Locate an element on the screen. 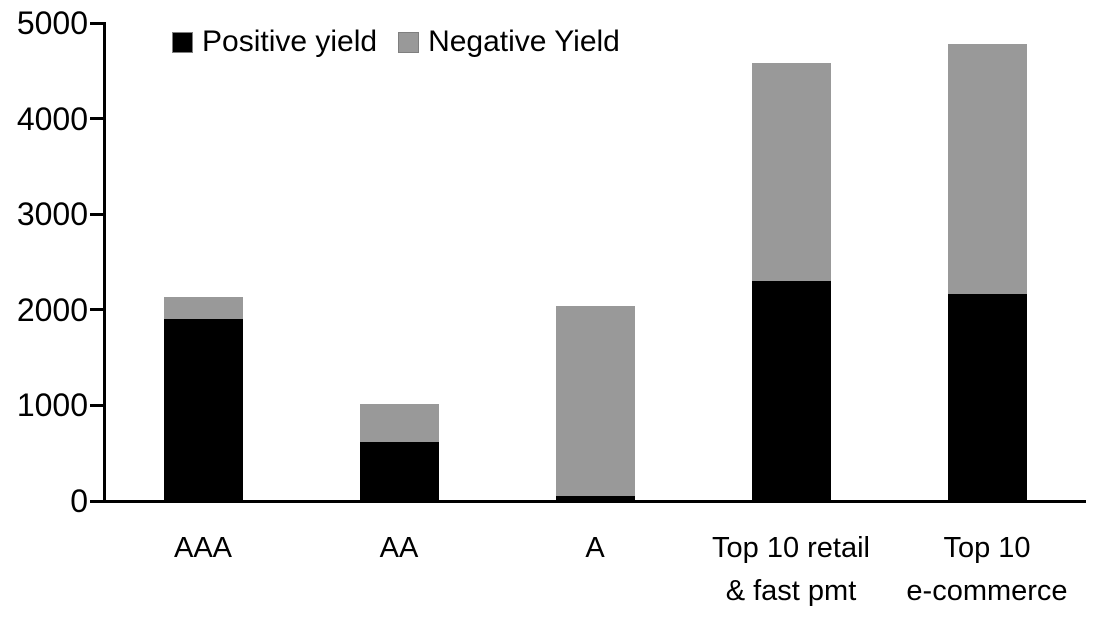  bar-segment-positive-yield-top-10-retail is located at coordinates (791, 390).